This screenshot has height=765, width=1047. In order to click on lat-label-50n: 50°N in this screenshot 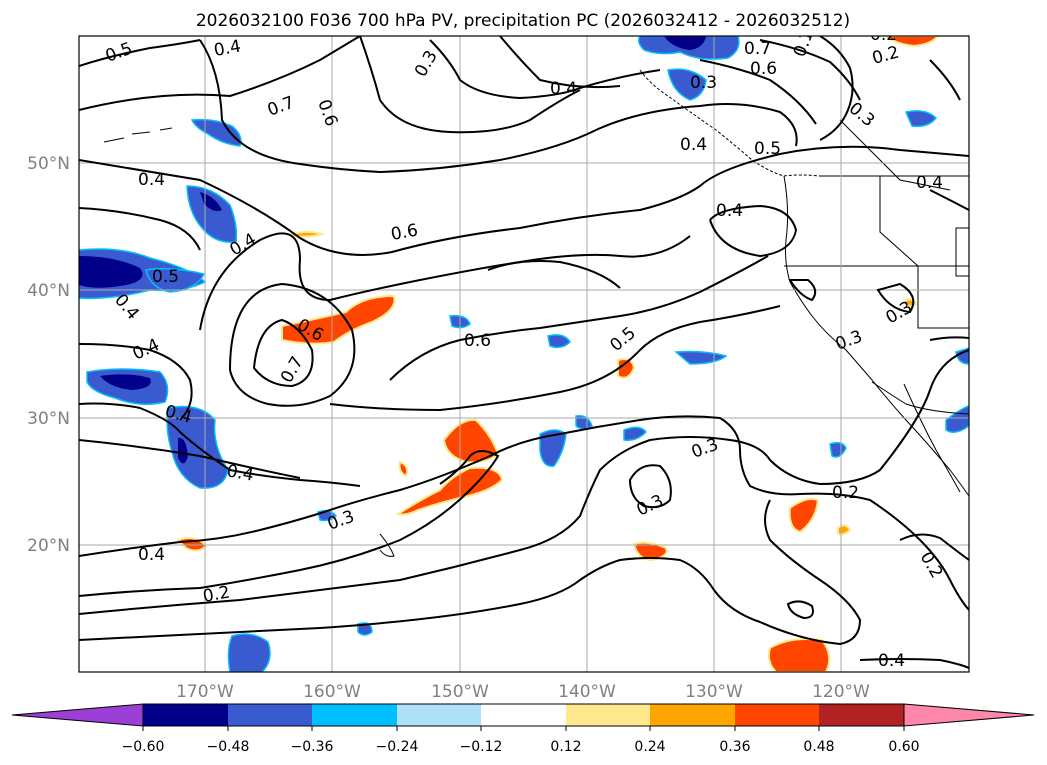, I will do `click(48, 164)`.